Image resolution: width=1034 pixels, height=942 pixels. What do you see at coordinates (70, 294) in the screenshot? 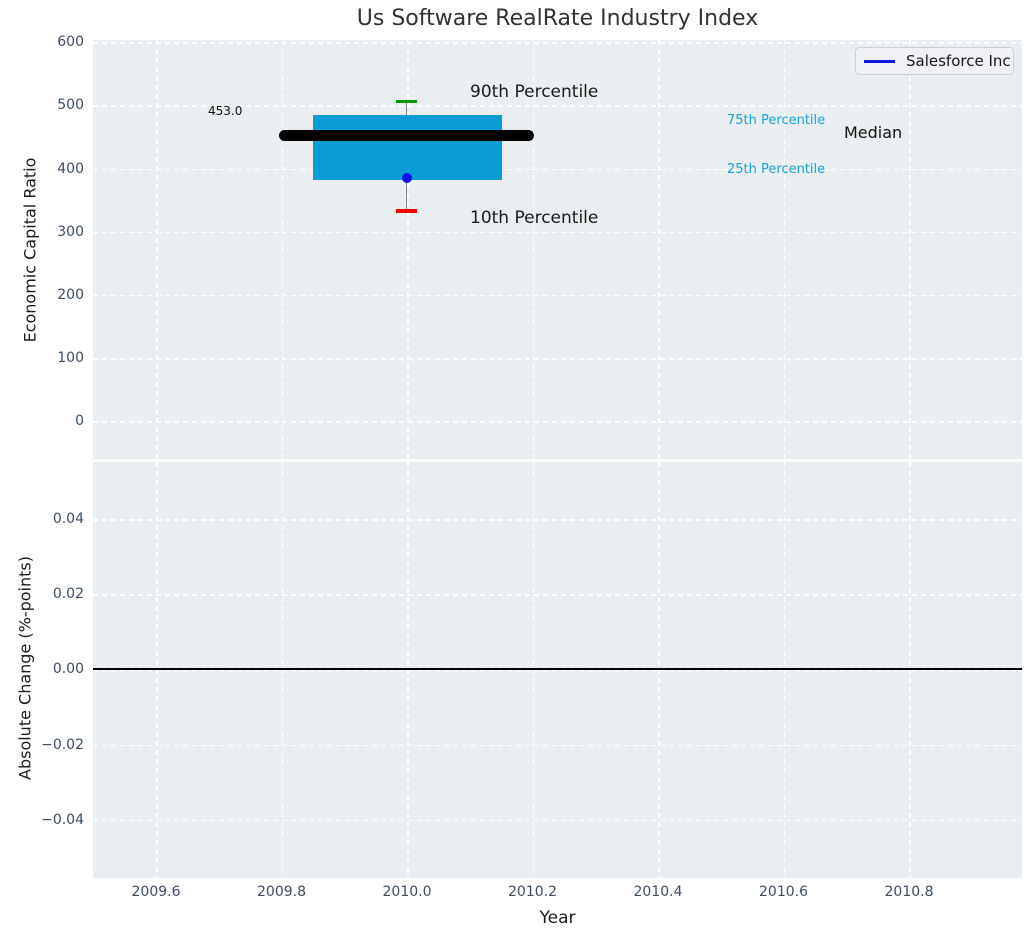
I see `y-tick-label: 200` at bounding box center [70, 294].